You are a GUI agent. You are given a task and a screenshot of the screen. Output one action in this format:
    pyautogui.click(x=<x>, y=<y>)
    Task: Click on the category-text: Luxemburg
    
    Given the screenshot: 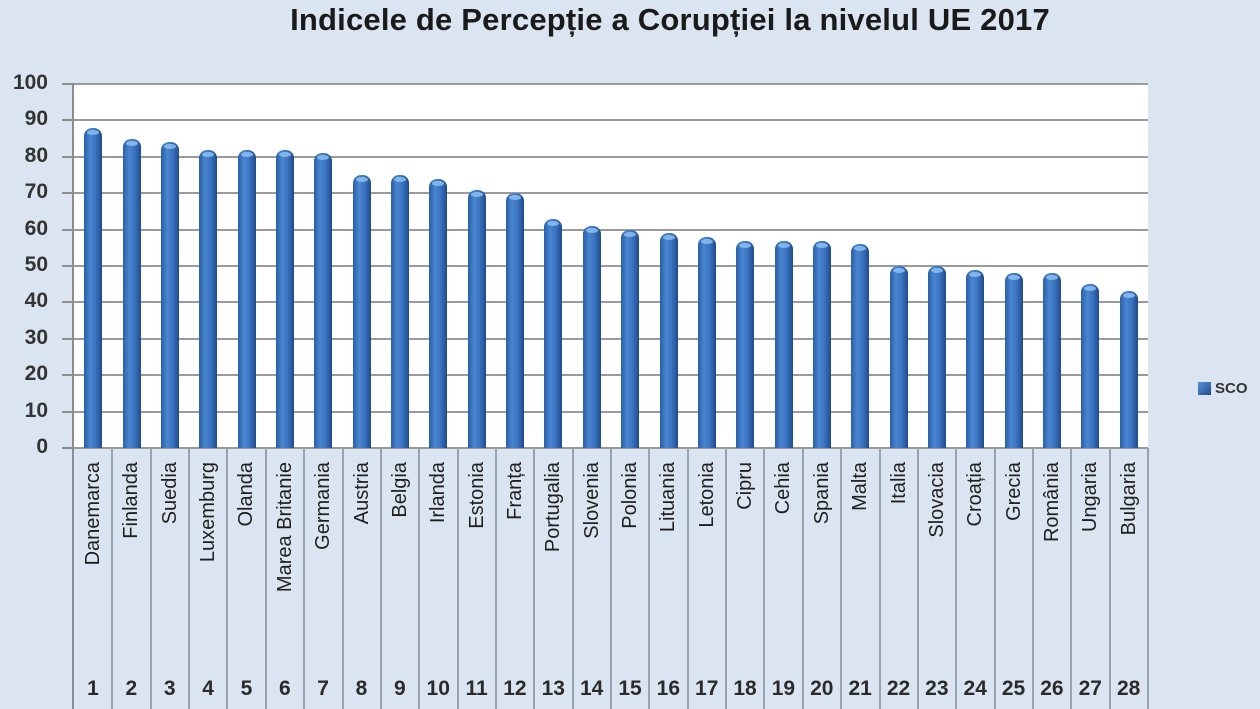 What is the action you would take?
    pyautogui.click(x=208, y=512)
    